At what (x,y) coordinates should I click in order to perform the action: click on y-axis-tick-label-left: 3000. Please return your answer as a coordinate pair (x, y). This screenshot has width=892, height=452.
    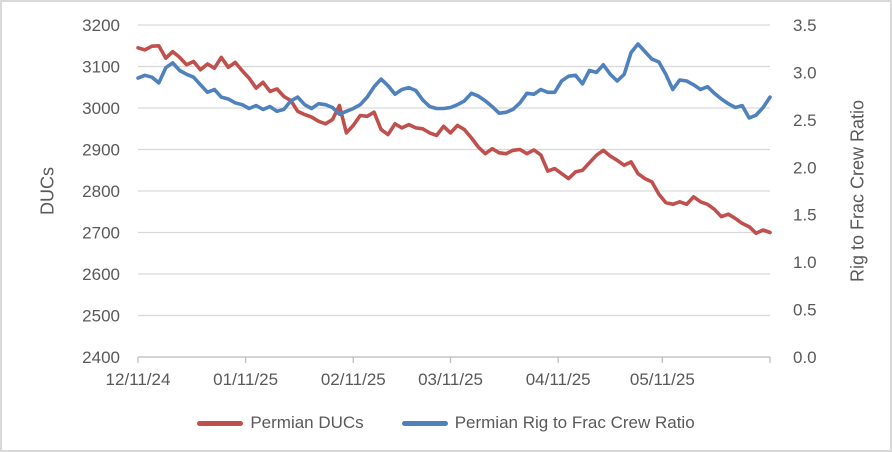
    Looking at the image, I should click on (101, 108).